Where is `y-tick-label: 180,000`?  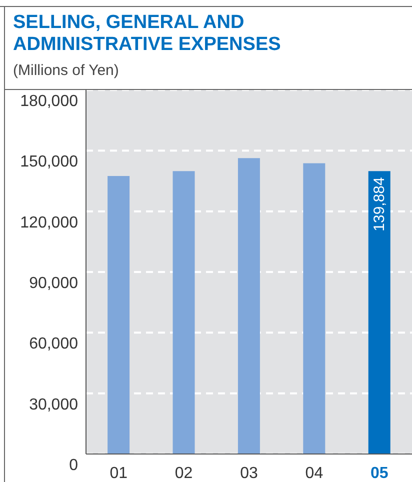
y-tick-label: 180,000 is located at coordinates (49, 101).